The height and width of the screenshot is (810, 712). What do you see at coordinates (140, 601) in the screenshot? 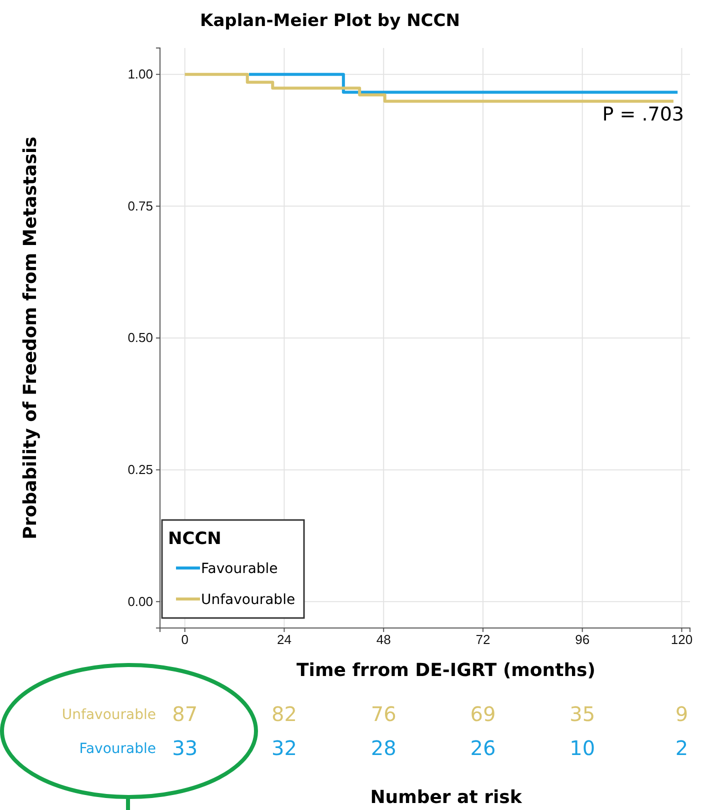
I see `y-tick-label: 0.00` at bounding box center [140, 601].